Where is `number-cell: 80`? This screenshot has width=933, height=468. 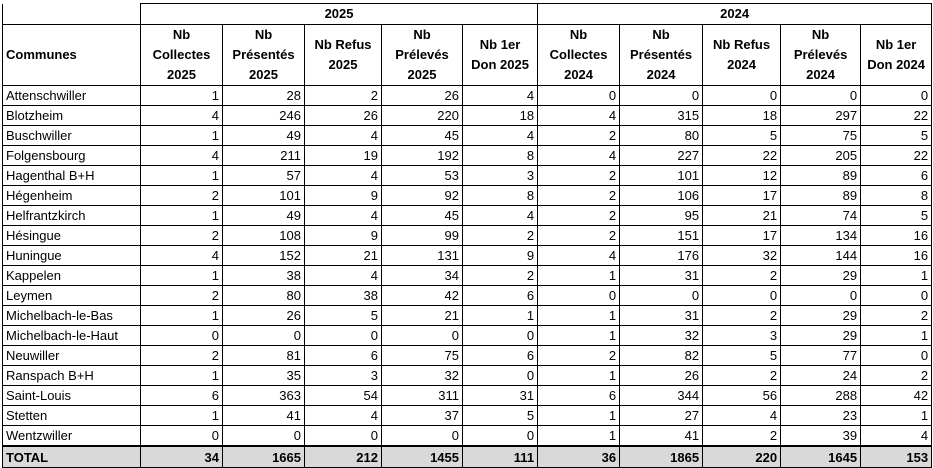
number-cell: 80 is located at coordinates (263, 295).